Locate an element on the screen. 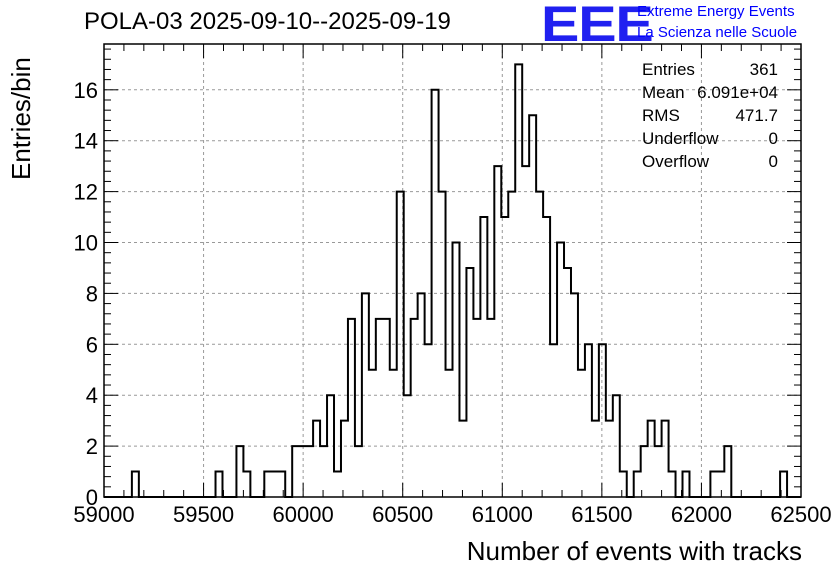 This screenshot has width=836, height=572. y-tick-label: 12 is located at coordinates (86, 192).